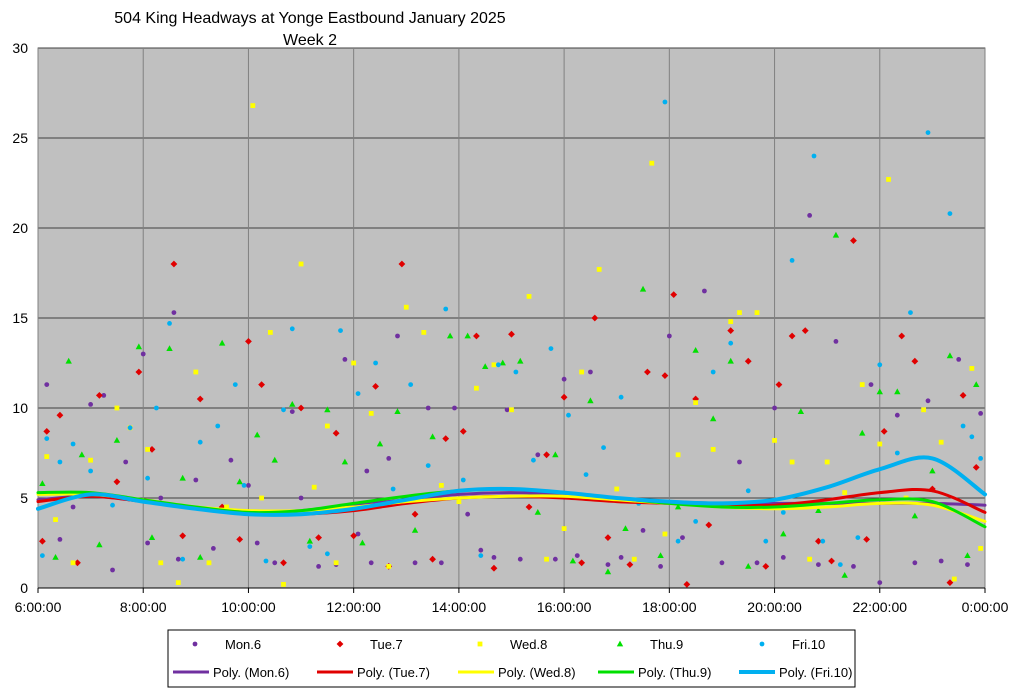 The height and width of the screenshot is (692, 1024). Describe the element at coordinates (20, 318) in the screenshot. I see `y-tick-label: 15` at that location.